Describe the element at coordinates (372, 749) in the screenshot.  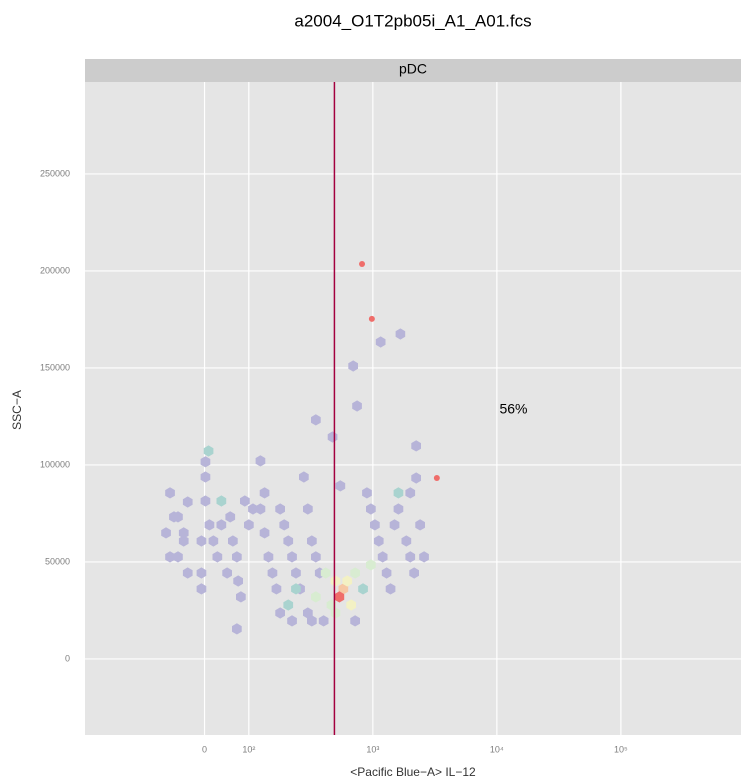
I see `x-tick-label: 10³` at that location.